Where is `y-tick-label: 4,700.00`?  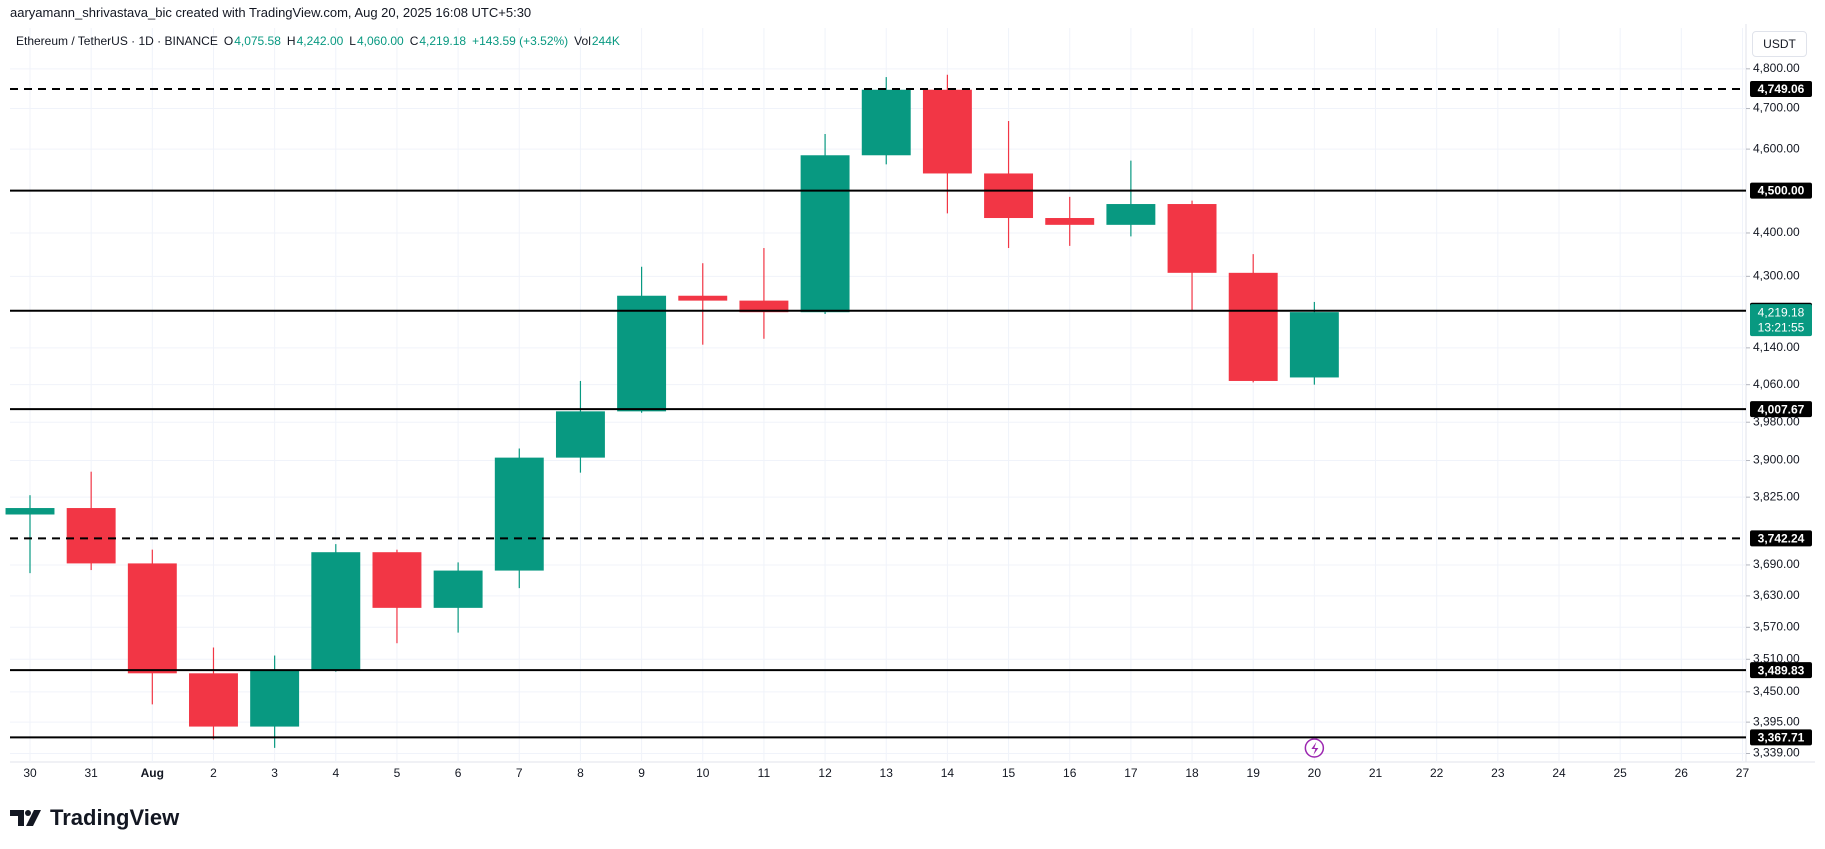
y-tick-label: 4,700.00 is located at coordinates (1776, 108).